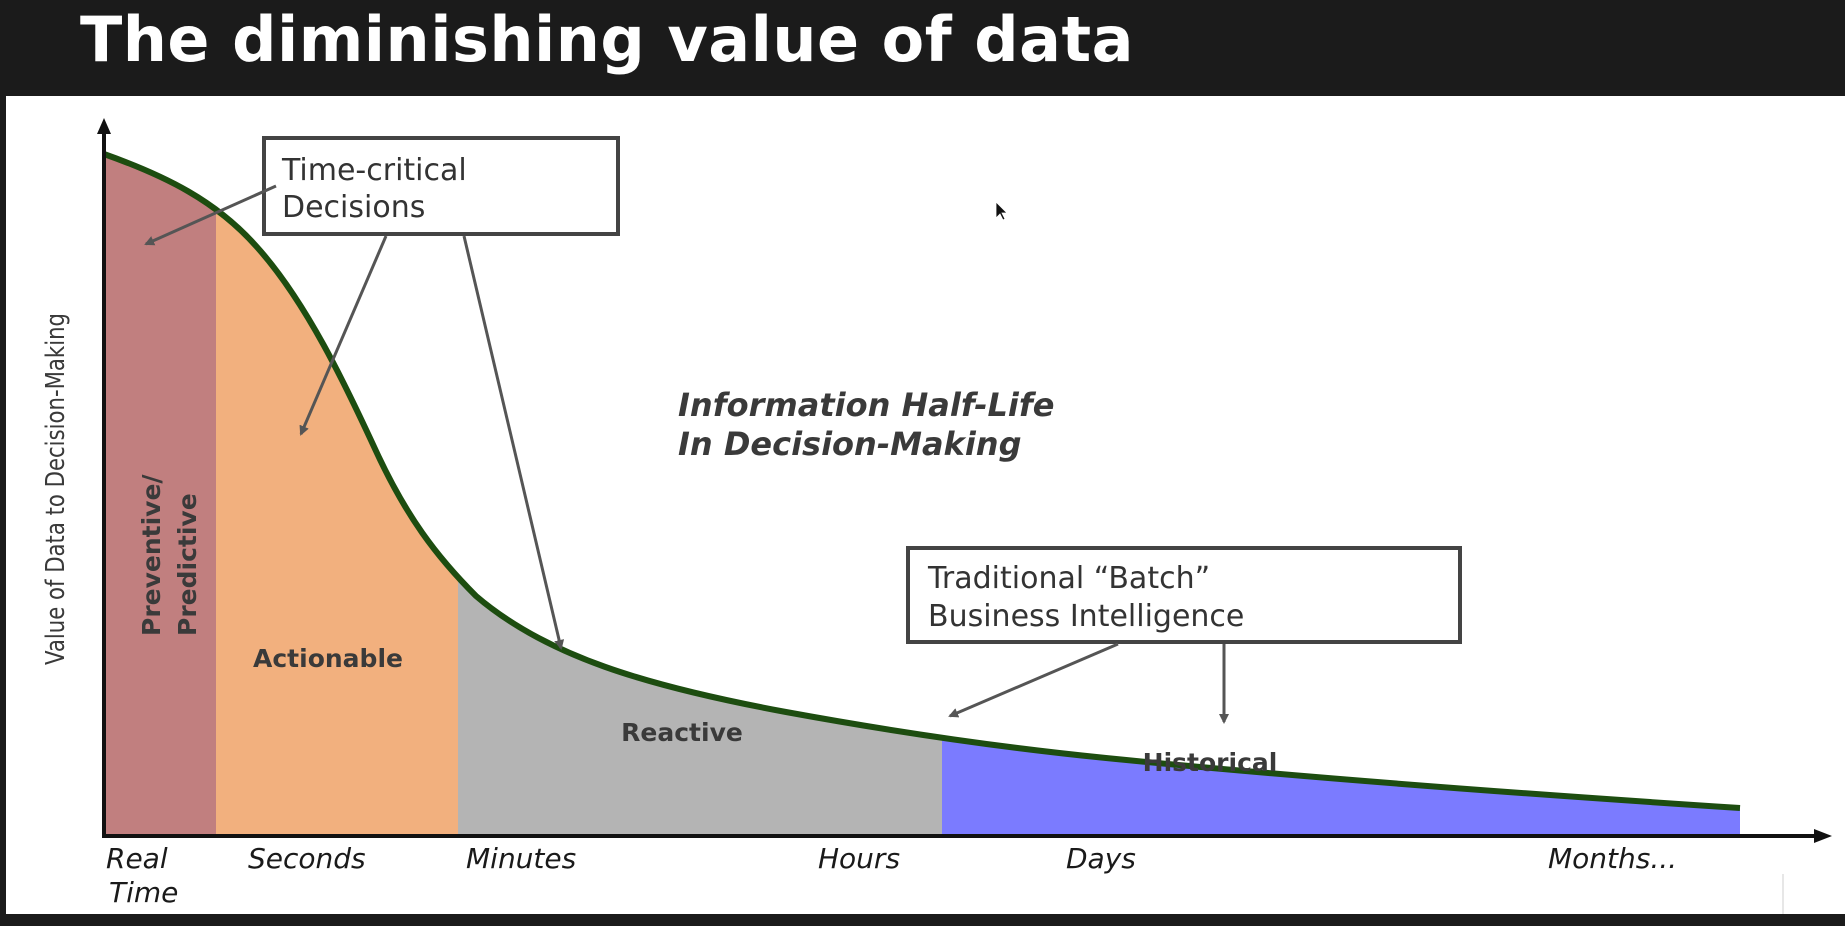 Image resolution: width=1845 pixels, height=926 pixels. I want to click on info-text-line1: Information Half-Life, so click(866, 405).